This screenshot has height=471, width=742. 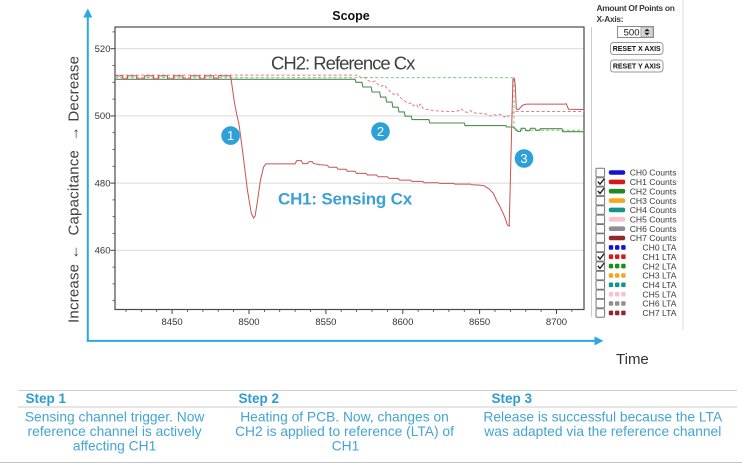 I want to click on svg-text: CH2: Reference Cx, so click(x=343, y=63).